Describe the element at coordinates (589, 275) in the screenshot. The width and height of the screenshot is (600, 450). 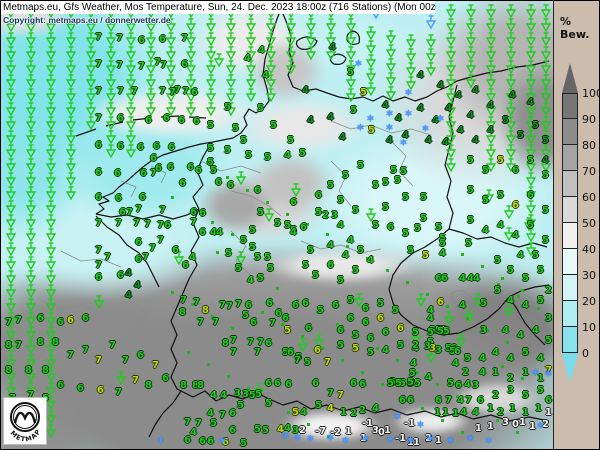
I see `colorbar-tick-label: 30` at that location.